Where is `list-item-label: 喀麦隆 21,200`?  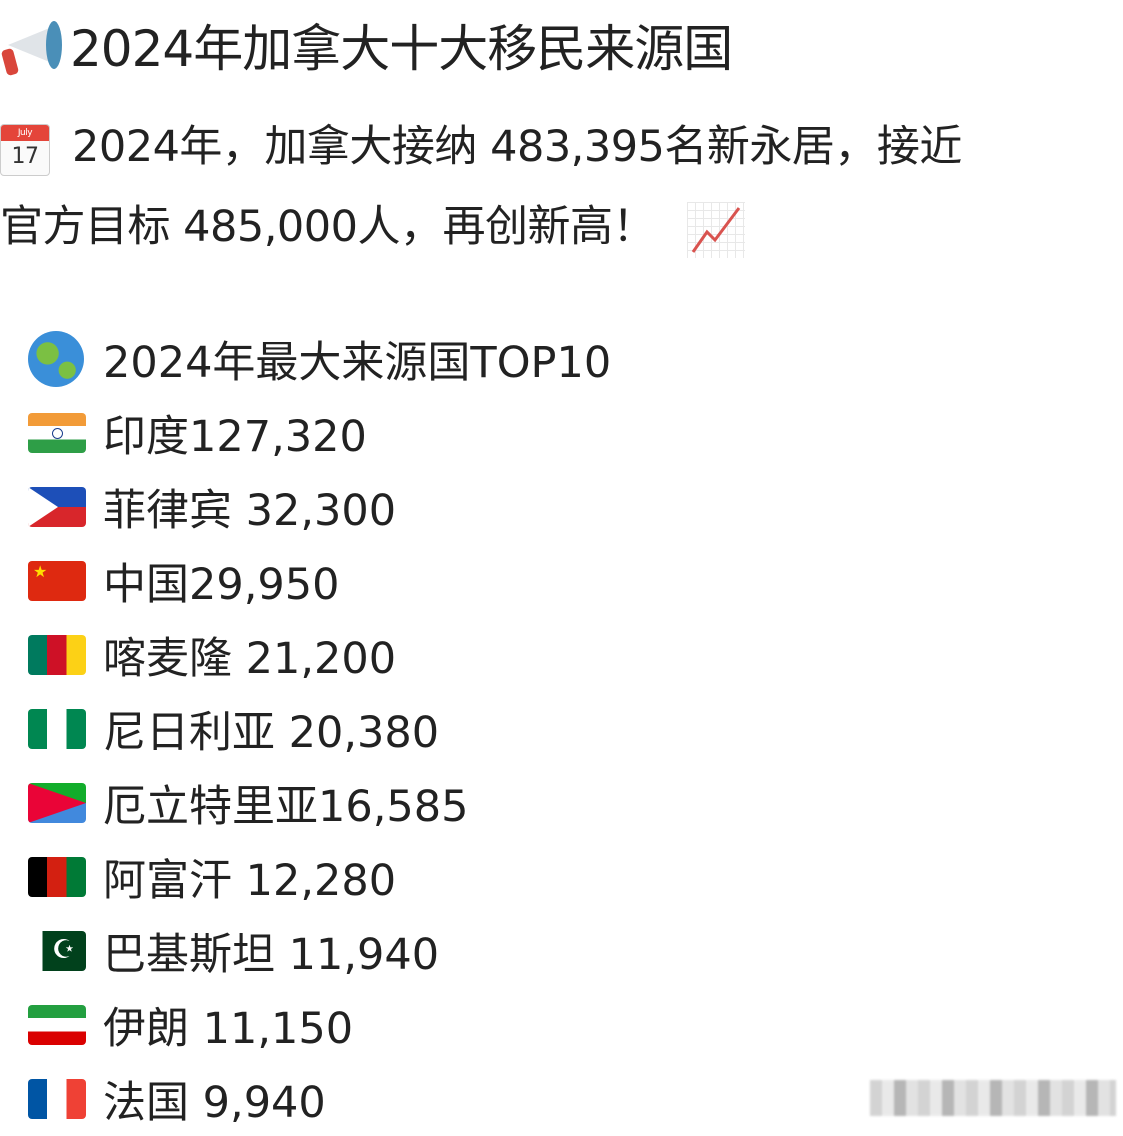 list-item-label: 喀麦隆 21,200 is located at coordinates (250, 659).